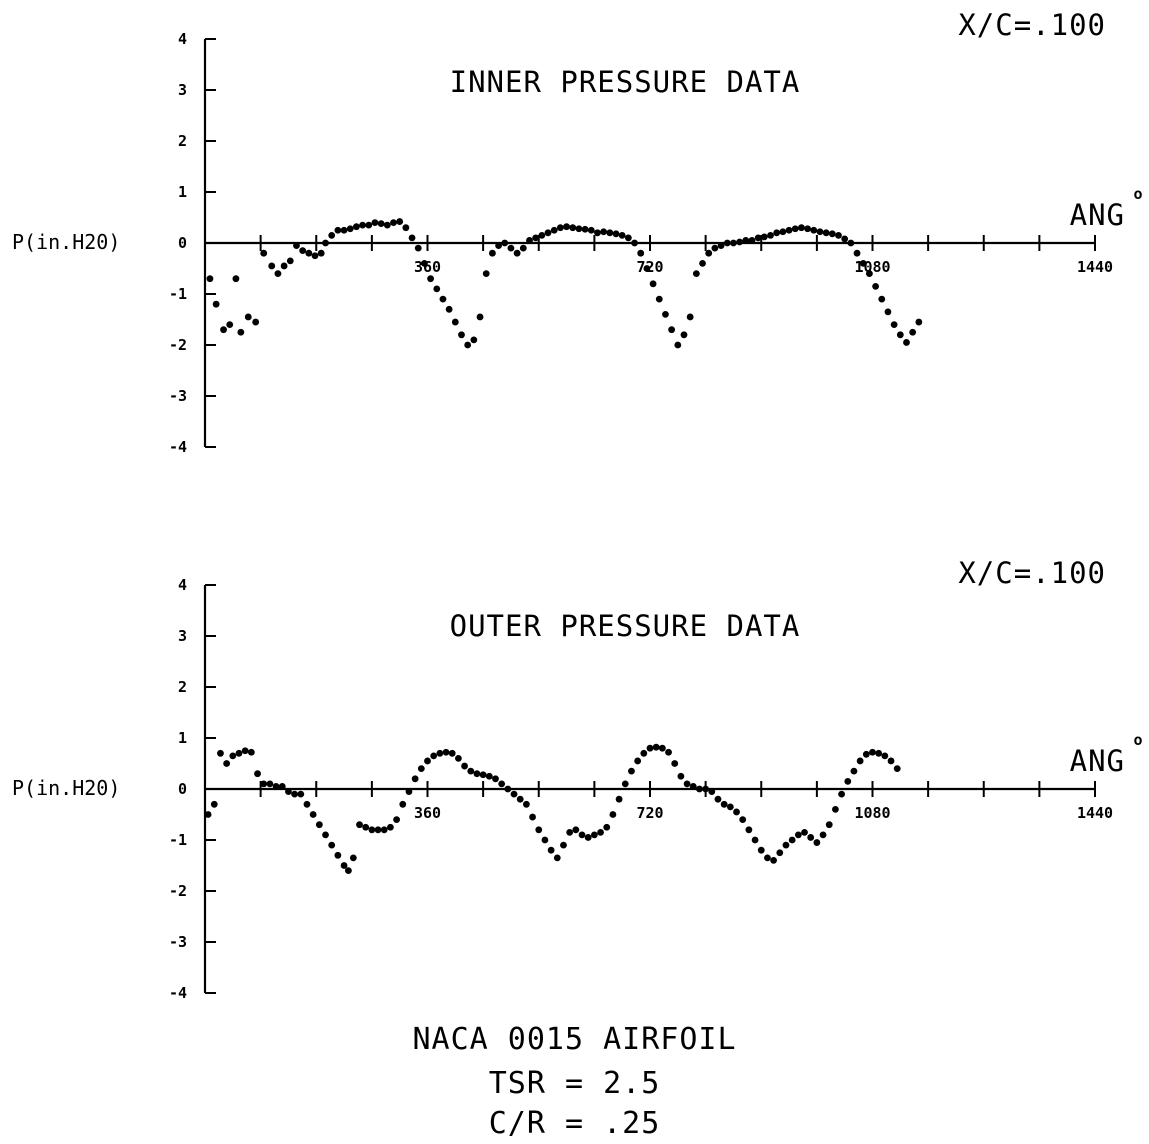  Describe the element at coordinates (1097, 761) in the screenshot. I see `x-axis-label: ANG` at that location.